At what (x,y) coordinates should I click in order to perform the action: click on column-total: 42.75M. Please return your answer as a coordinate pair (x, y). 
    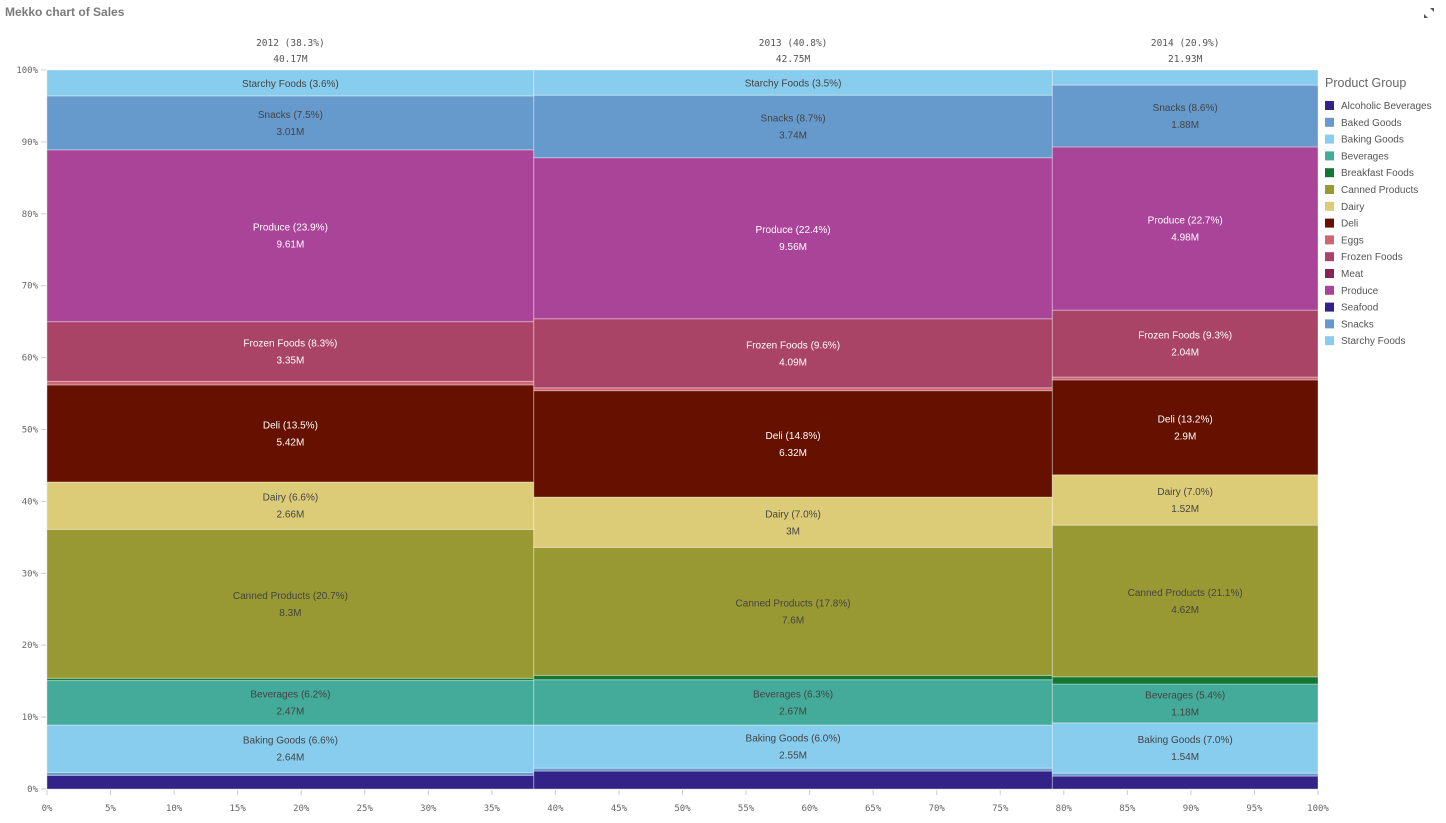
    Looking at the image, I should click on (793, 59).